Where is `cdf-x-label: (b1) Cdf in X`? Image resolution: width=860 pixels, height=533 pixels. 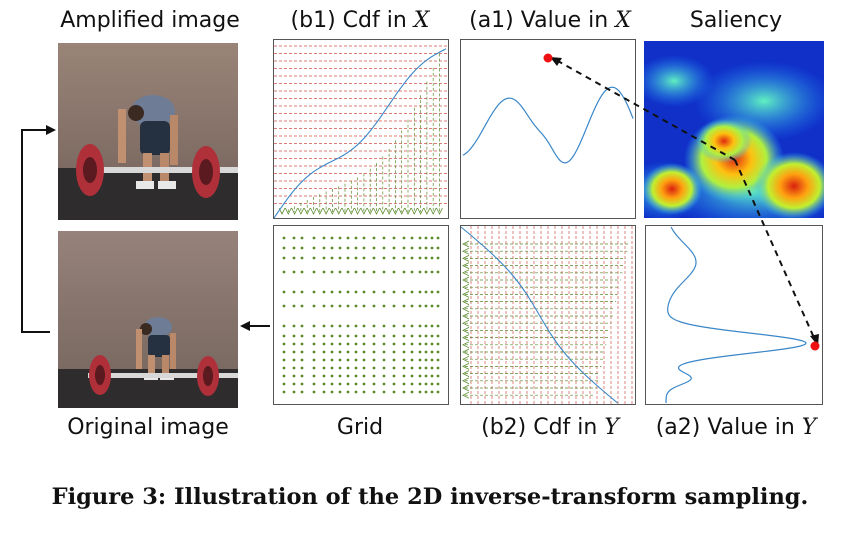
cdf-x-label: (b1) Cdf in X is located at coordinates (360, 20).